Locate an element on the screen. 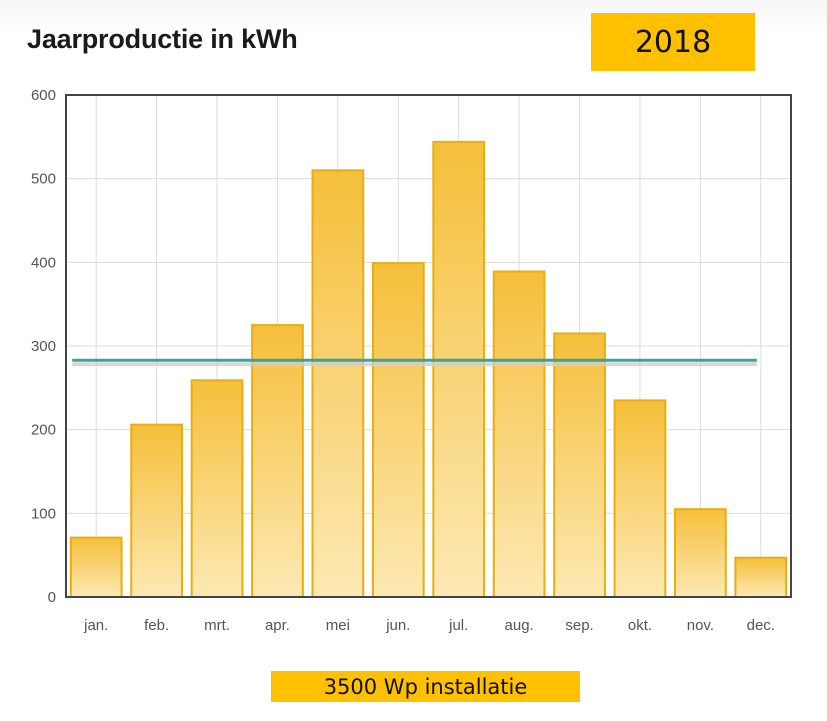 This screenshot has height=721, width=827. x-tick-label: jul. is located at coordinates (458, 625).